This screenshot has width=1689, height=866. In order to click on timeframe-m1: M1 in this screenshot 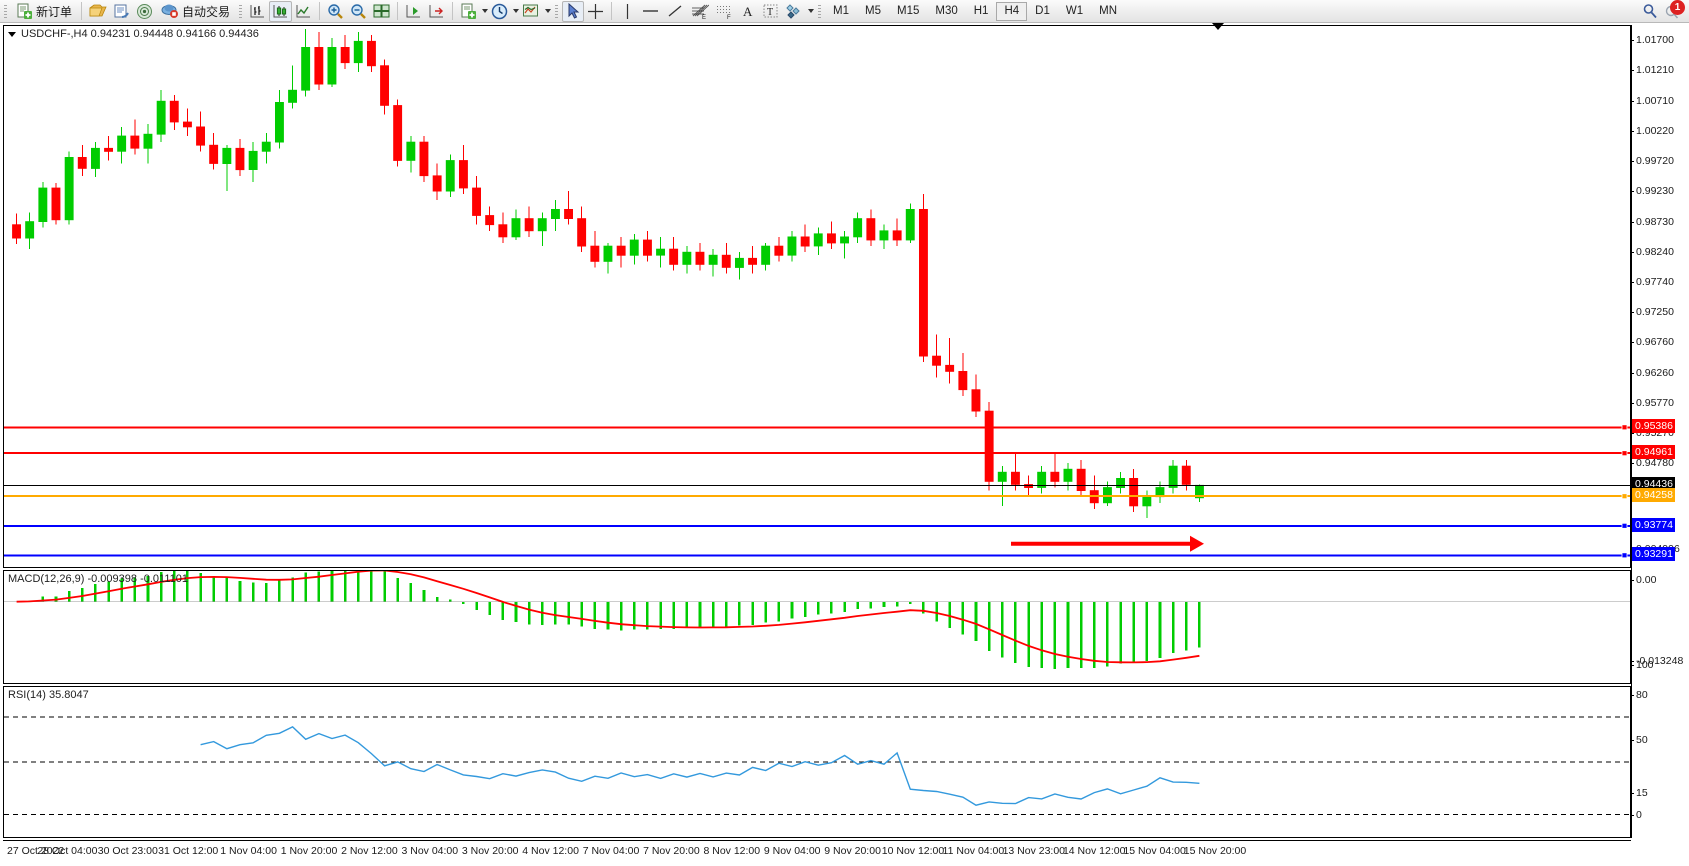, I will do `click(841, 11)`.